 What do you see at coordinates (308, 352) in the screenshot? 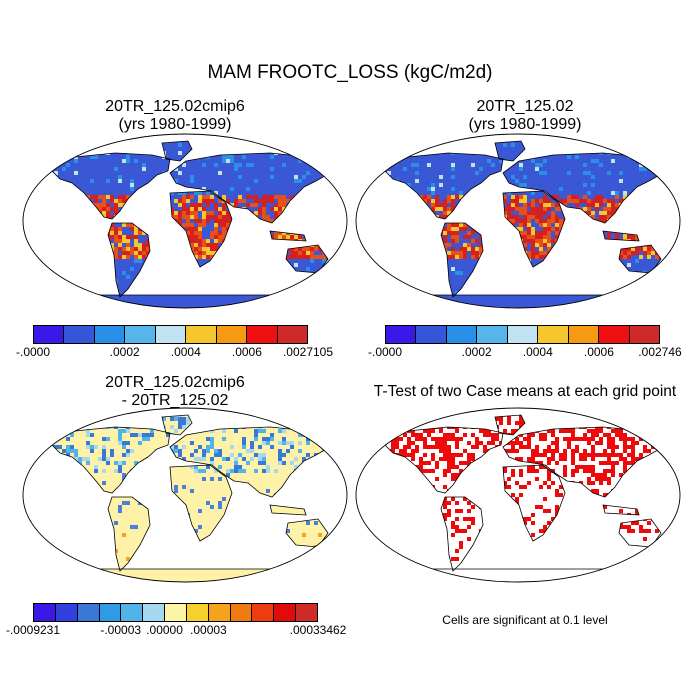
I see `colorbar-1-tick-label: .0027105` at bounding box center [308, 352].